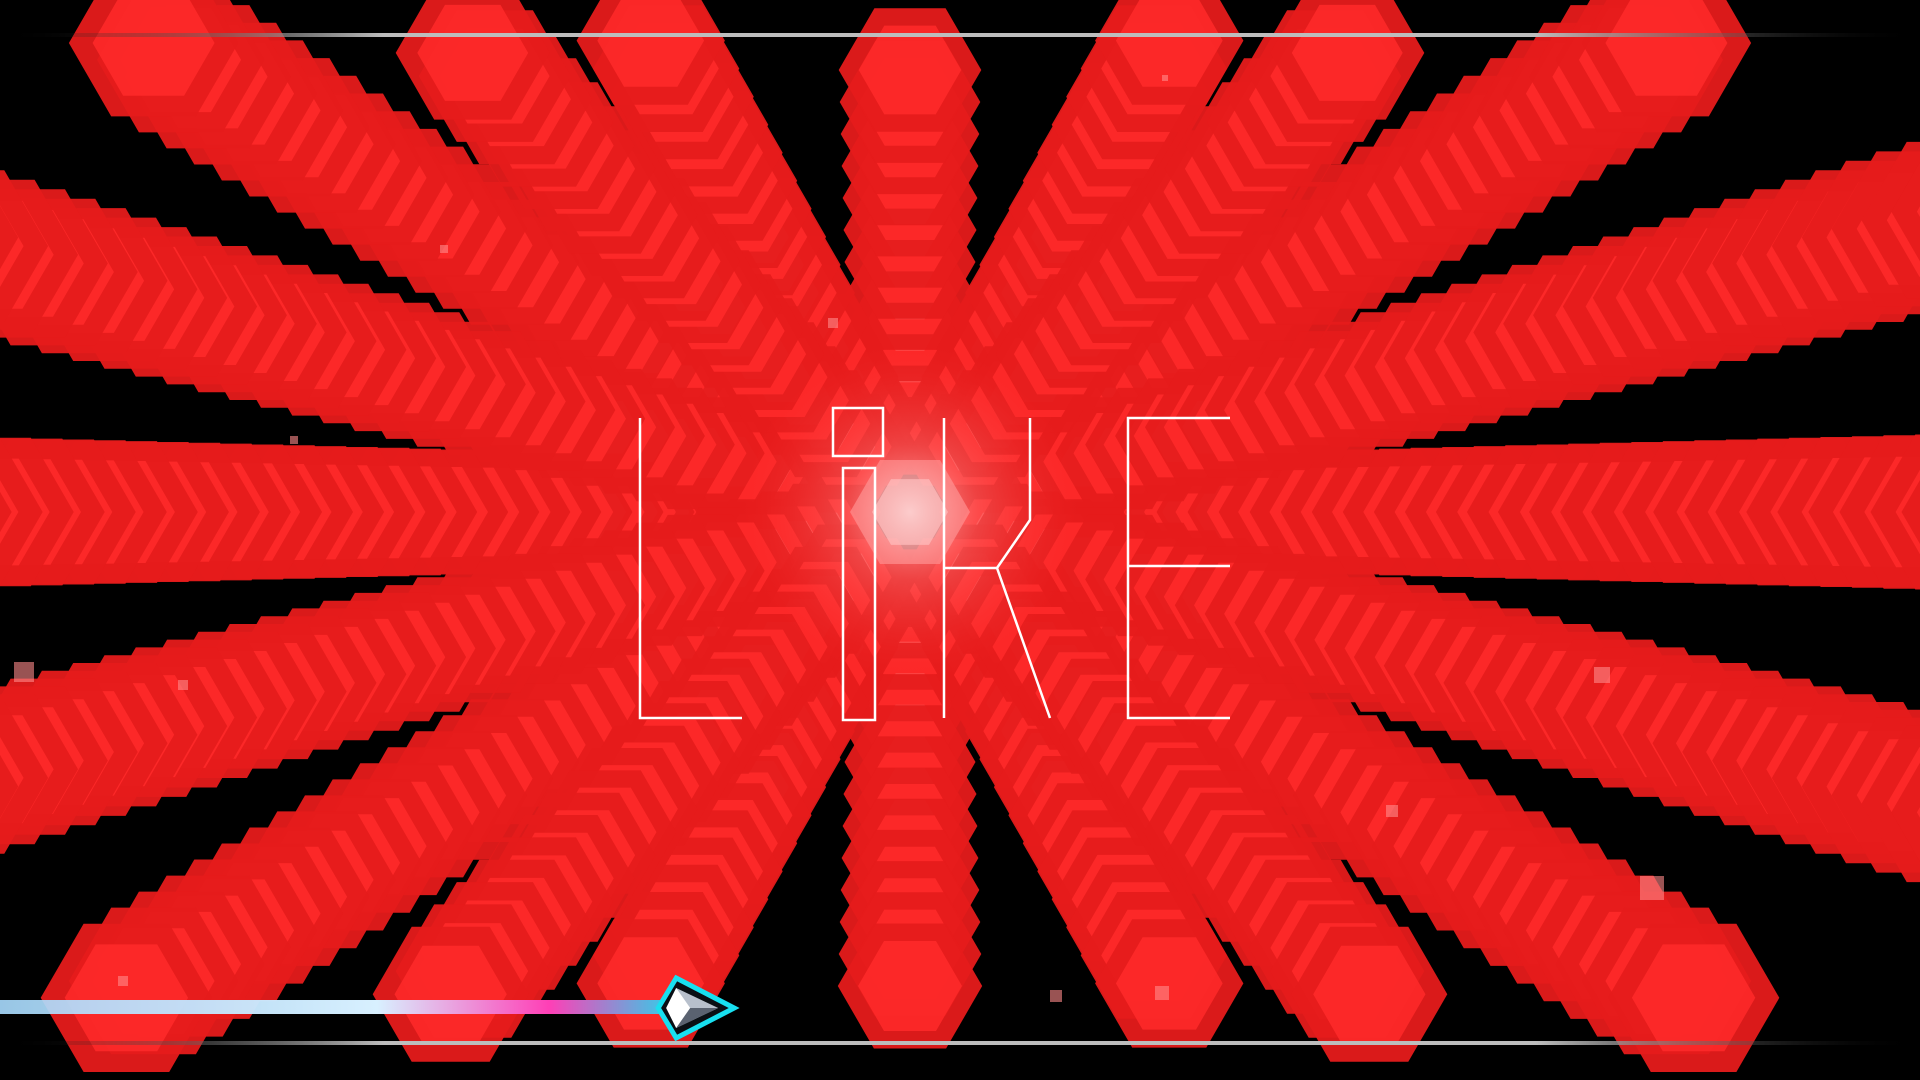 This screenshot has height=1080, width=1920. I want to click on lyric-letter-E, so click(1178, 568).